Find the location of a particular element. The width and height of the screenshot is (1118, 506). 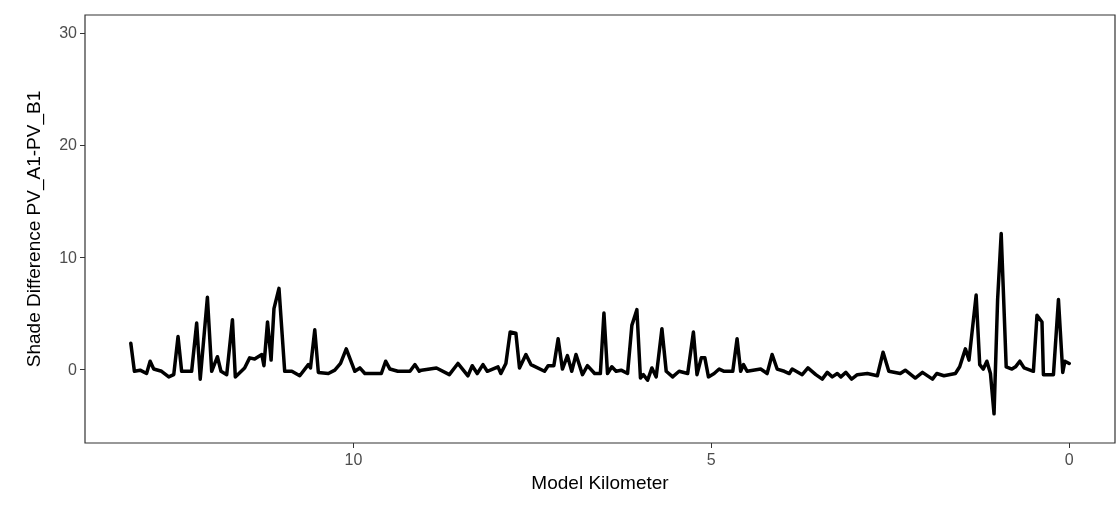

x-axis-title: Model Kilometer is located at coordinates (600, 482).